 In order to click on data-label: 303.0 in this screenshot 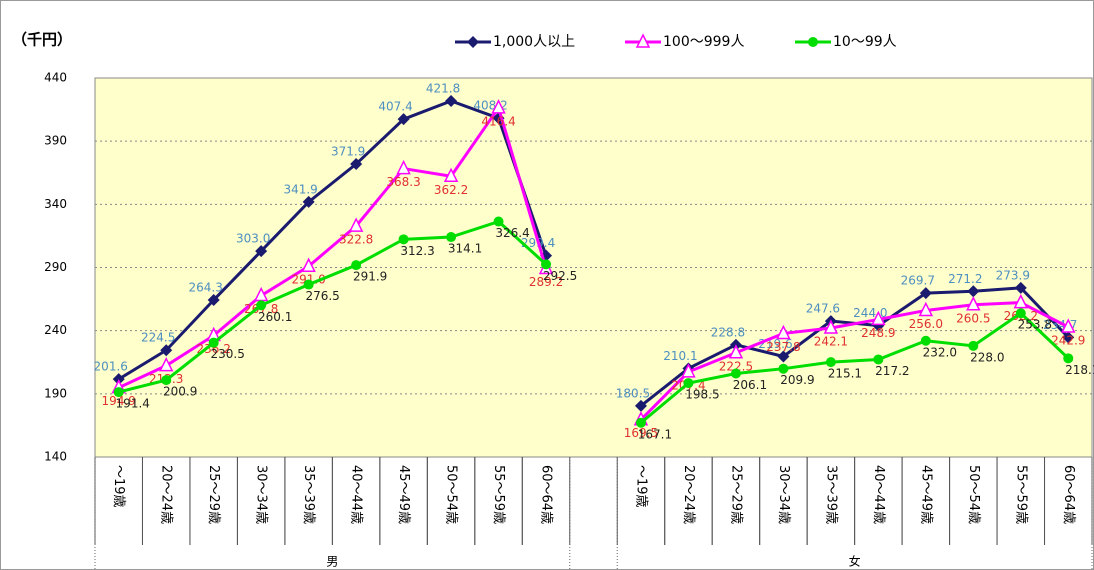, I will do `click(253, 239)`.